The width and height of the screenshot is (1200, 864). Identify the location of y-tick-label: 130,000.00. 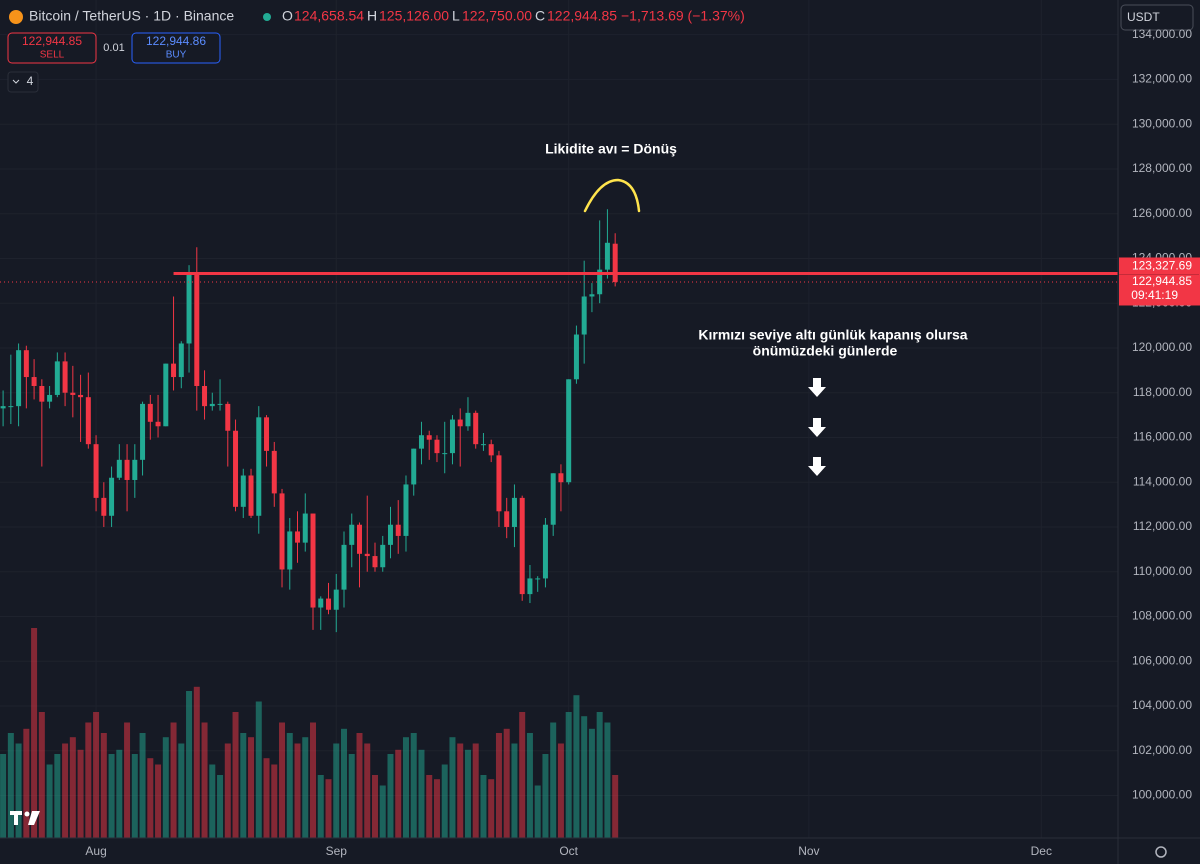
(1162, 123).